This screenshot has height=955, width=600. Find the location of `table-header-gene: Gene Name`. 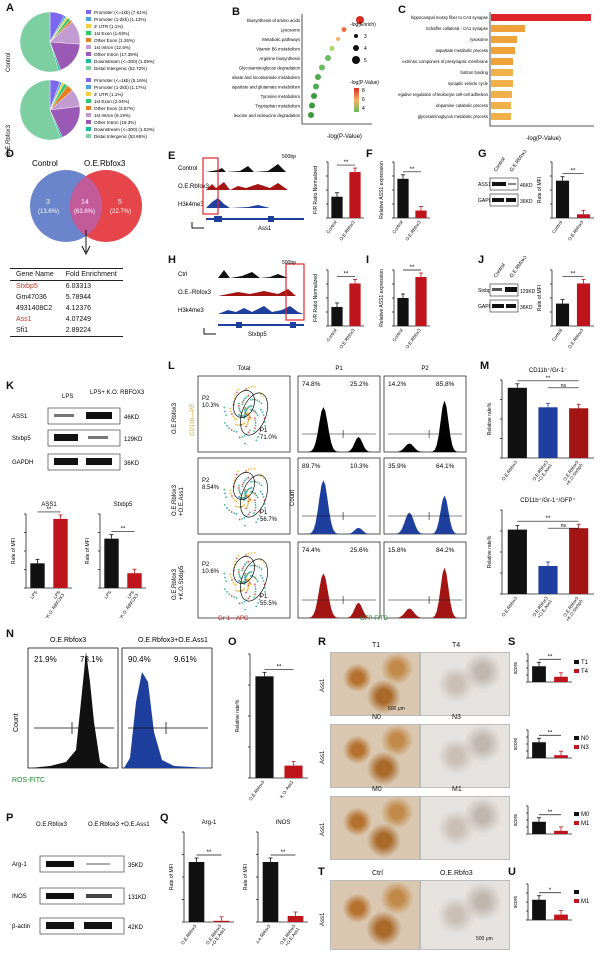

table-header-gene: Gene Name is located at coordinates (35, 274).